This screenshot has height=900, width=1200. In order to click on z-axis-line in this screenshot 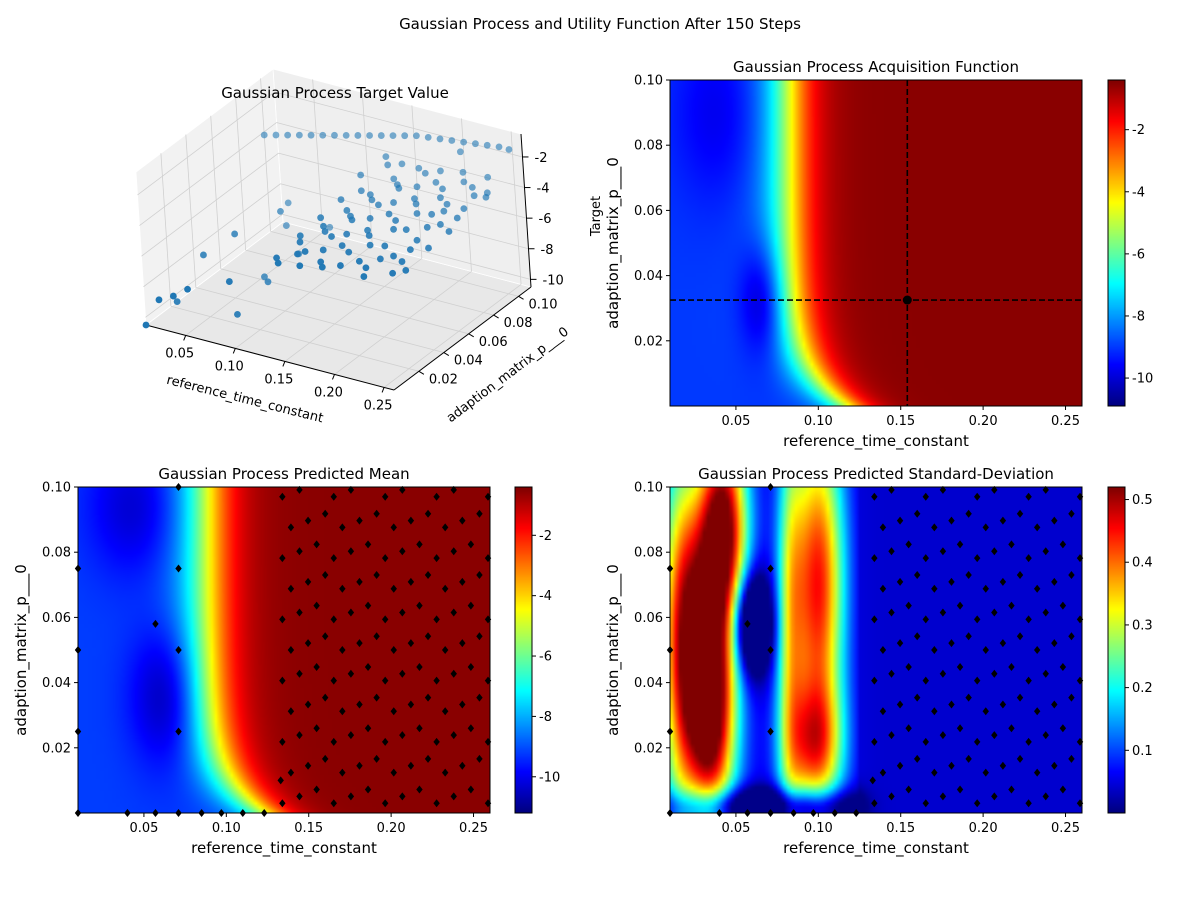, I will do `click(526, 210)`.